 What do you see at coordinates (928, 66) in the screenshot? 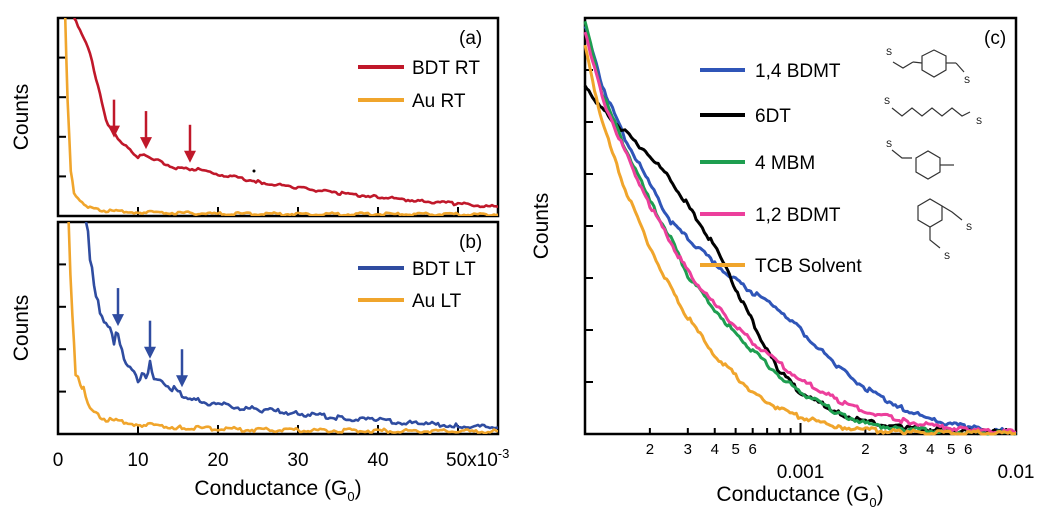
I see `molecule-14bdmt-structure: S S` at bounding box center [928, 66].